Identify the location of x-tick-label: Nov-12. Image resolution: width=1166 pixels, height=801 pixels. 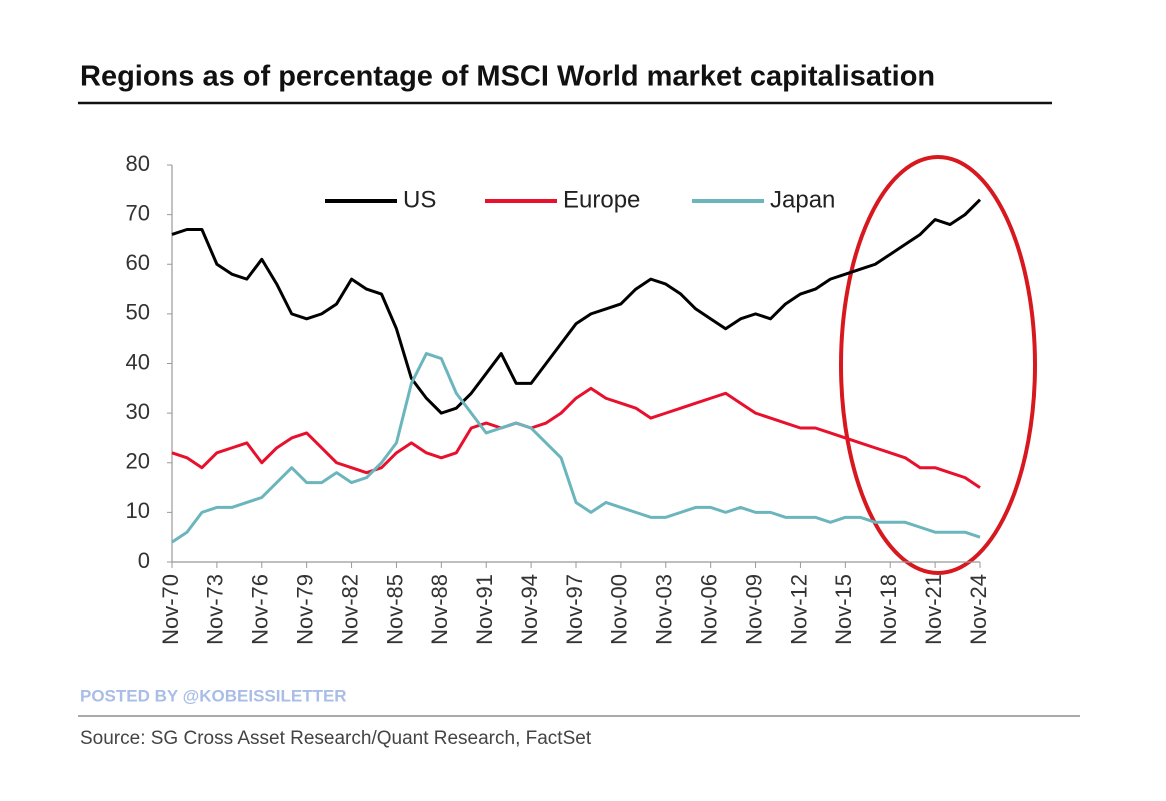
(798, 609).